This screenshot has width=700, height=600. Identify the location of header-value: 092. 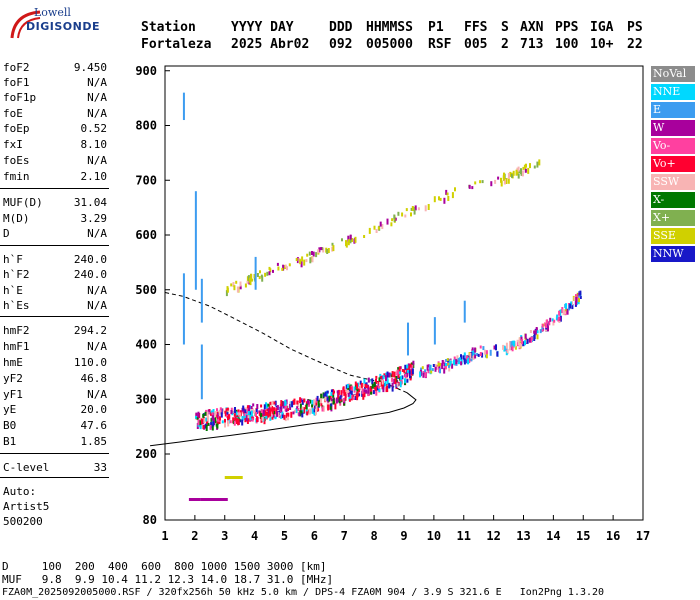
(341, 44).